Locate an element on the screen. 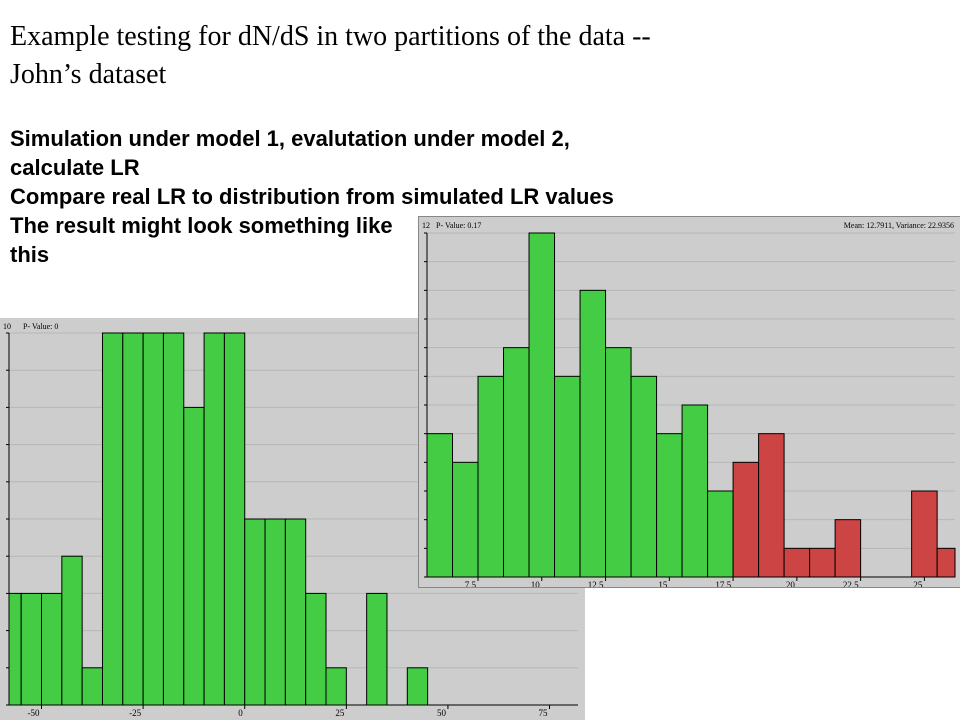 Image resolution: width=960 pixels, height=720 pixels. x-tick-label: 20 is located at coordinates (791, 583).